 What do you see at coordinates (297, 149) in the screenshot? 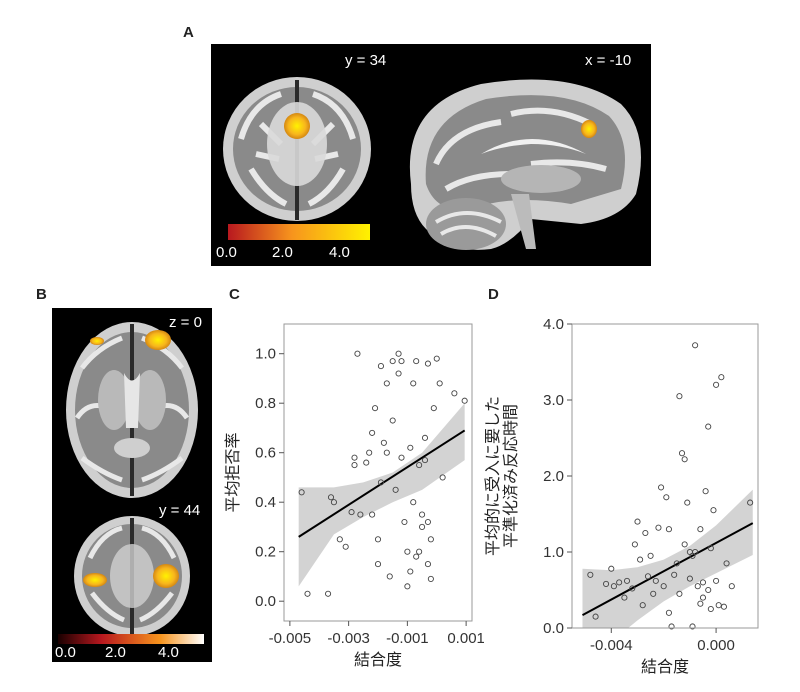
I see `coronal-slice-y34` at bounding box center [297, 149].